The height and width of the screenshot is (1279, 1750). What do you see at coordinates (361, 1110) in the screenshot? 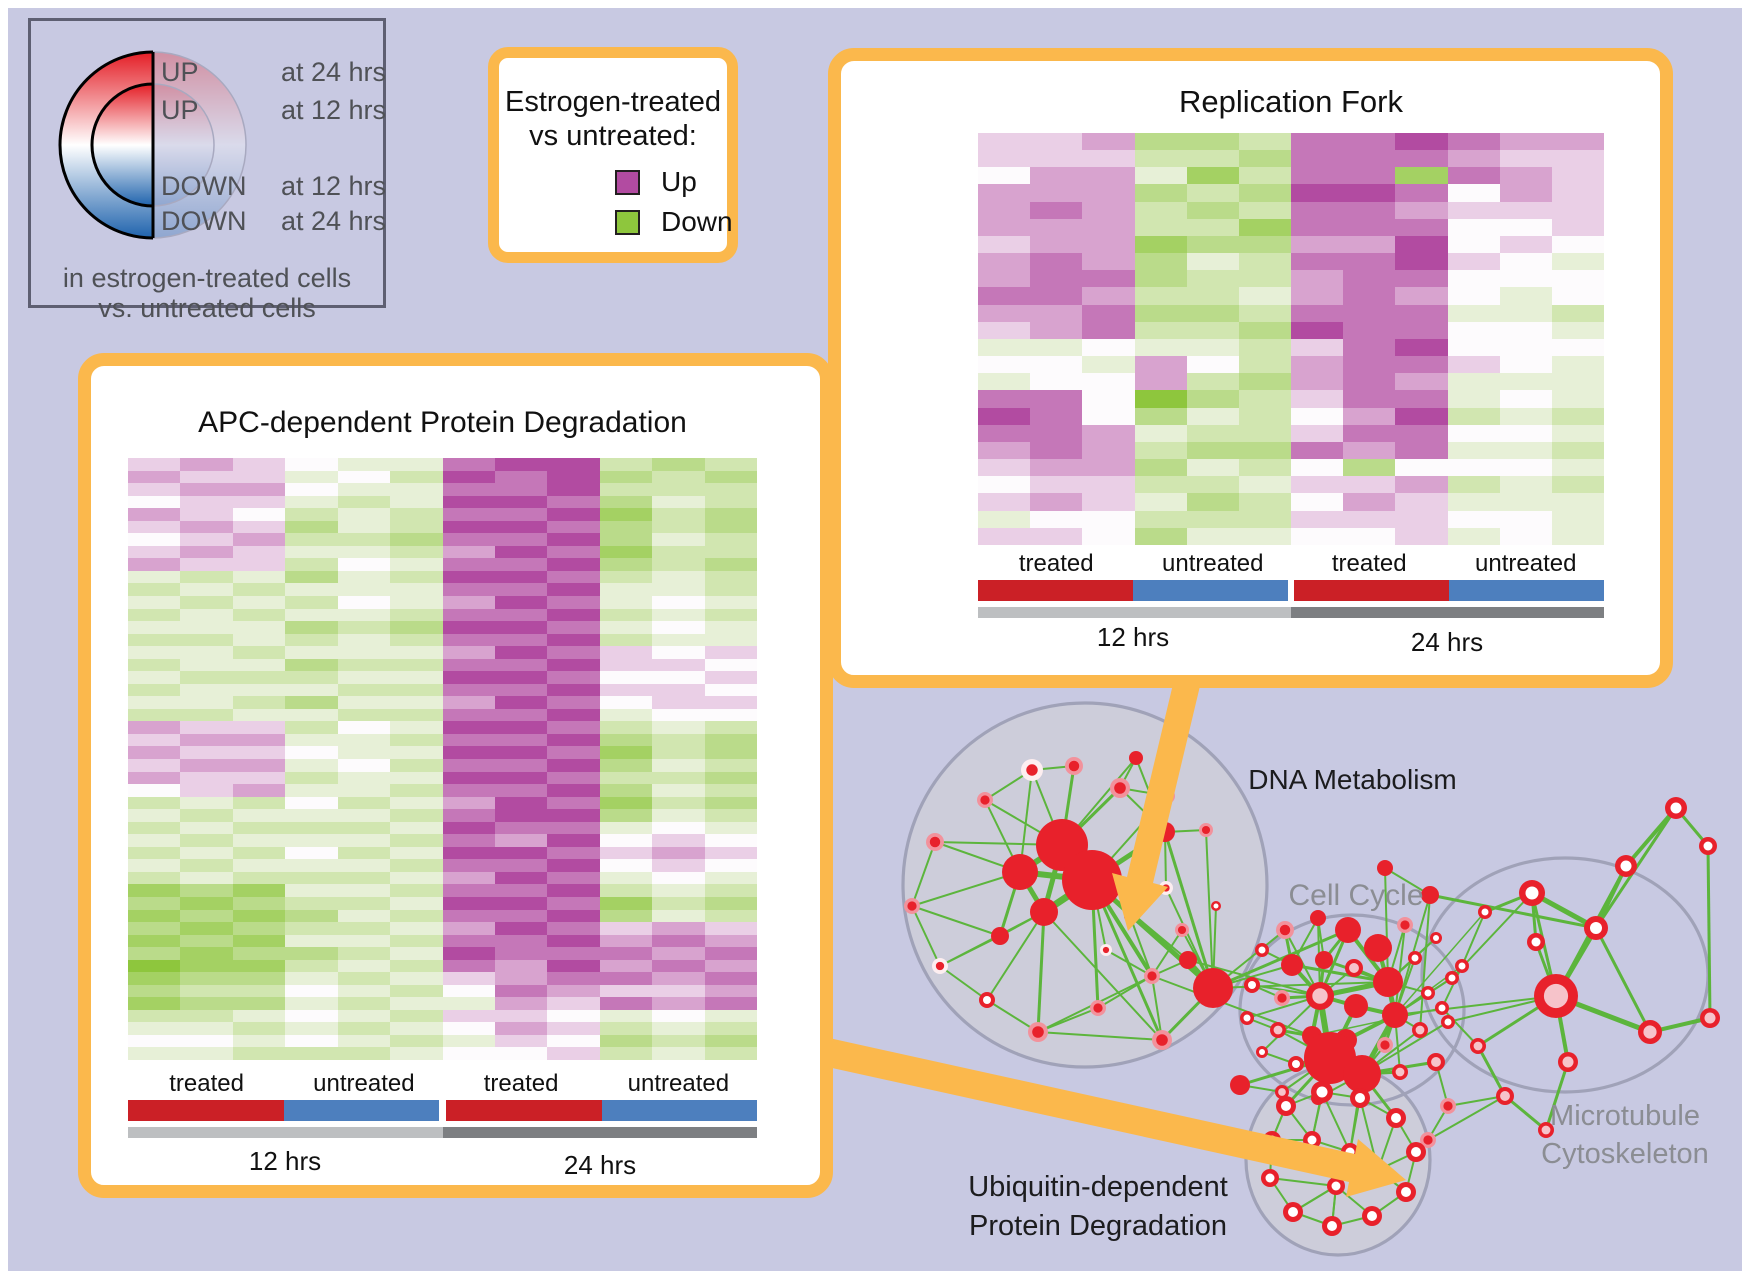
I see `apc-bar-untreated-12h` at bounding box center [361, 1110].